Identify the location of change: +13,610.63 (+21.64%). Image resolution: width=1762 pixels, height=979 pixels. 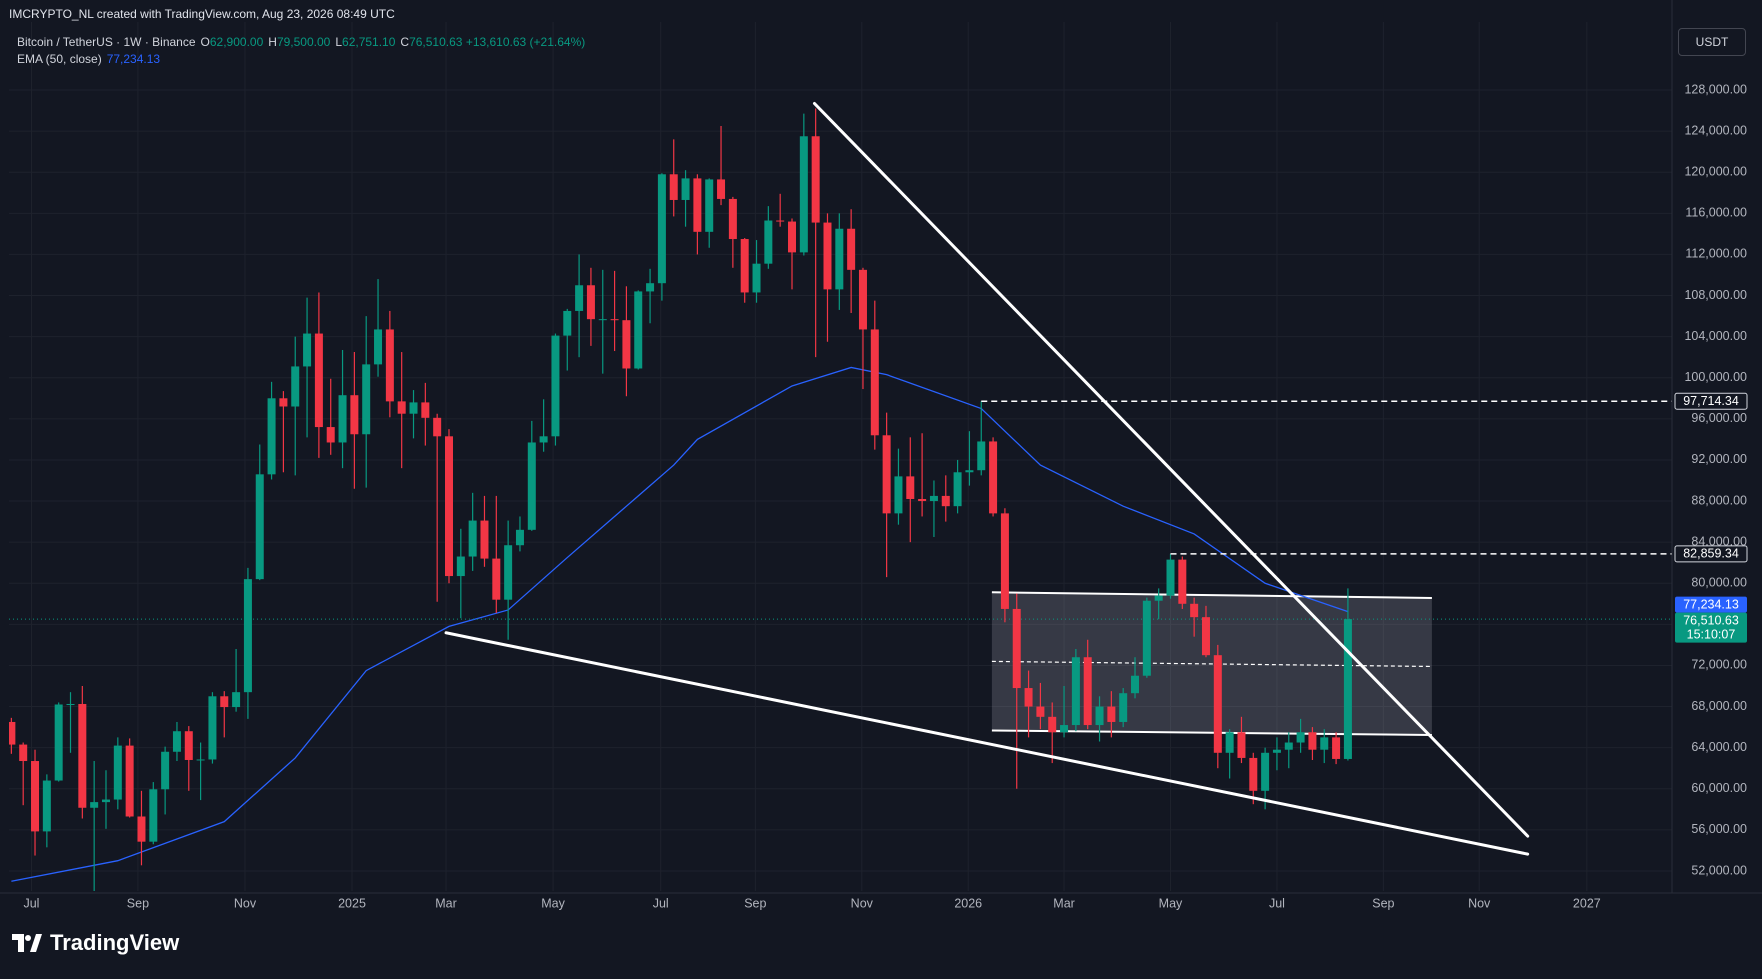
(525, 42).